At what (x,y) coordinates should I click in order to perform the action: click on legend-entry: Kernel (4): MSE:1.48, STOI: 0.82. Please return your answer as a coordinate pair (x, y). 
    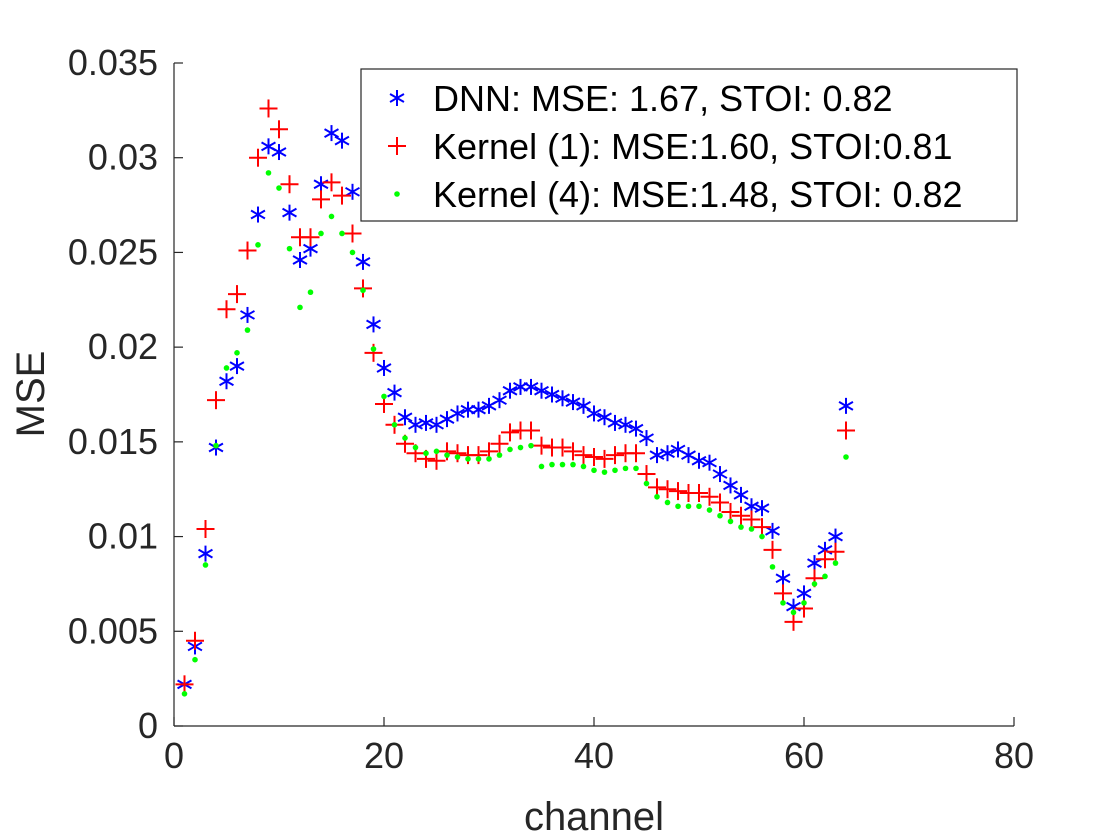
    Looking at the image, I should click on (678, 194).